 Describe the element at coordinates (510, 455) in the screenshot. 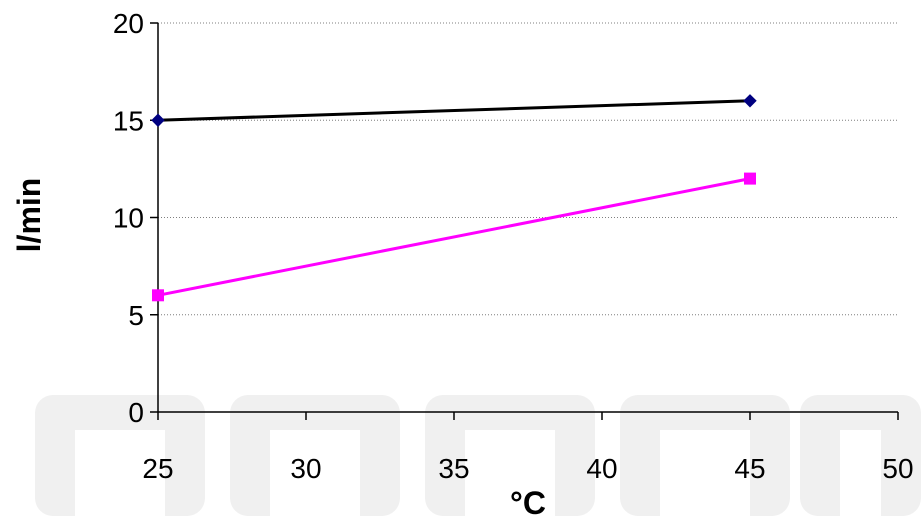

I see `watermark-letter-r` at that location.